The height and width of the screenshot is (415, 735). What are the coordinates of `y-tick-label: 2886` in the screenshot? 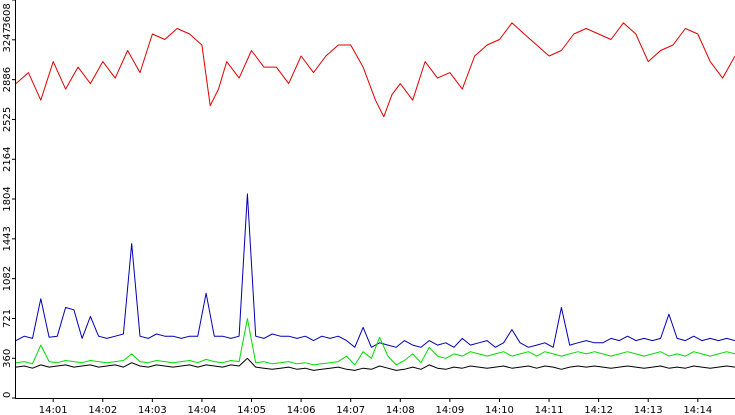 It's located at (7, 79).